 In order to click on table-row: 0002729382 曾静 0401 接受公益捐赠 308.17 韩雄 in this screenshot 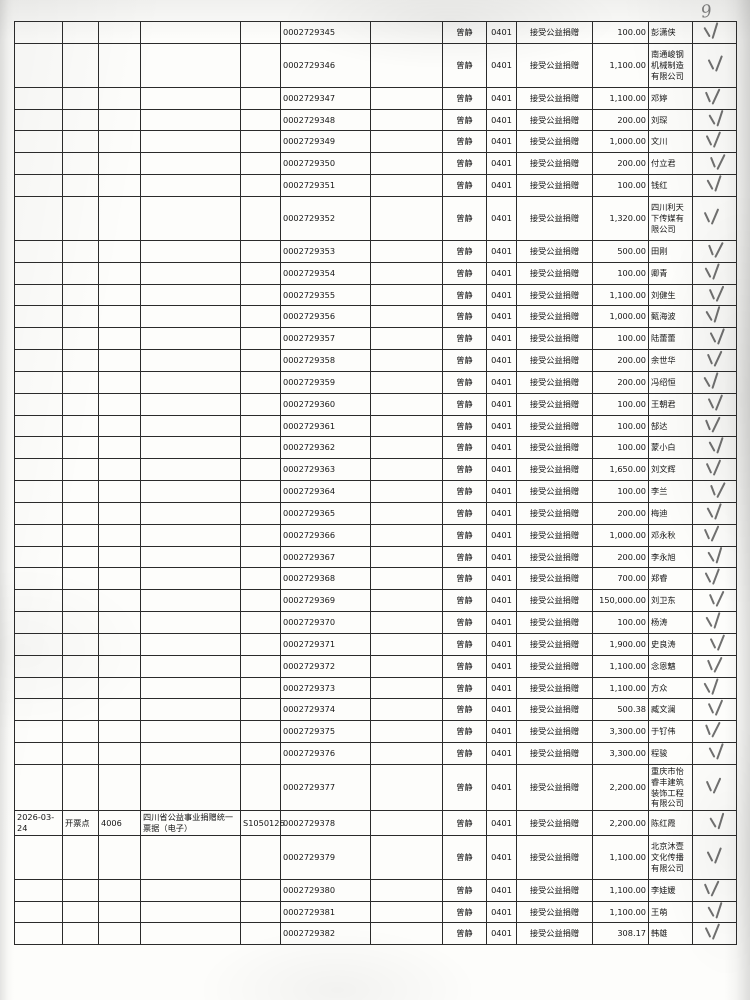, I will do `click(375, 934)`.